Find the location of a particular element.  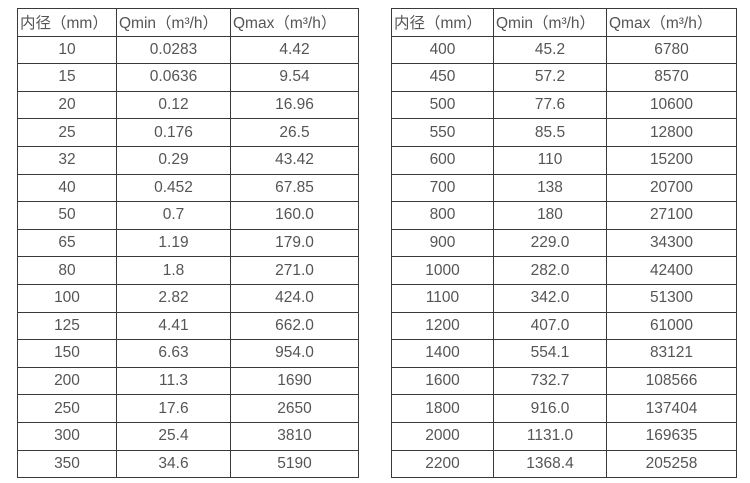

diameter-cell: 1400 is located at coordinates (442, 353).